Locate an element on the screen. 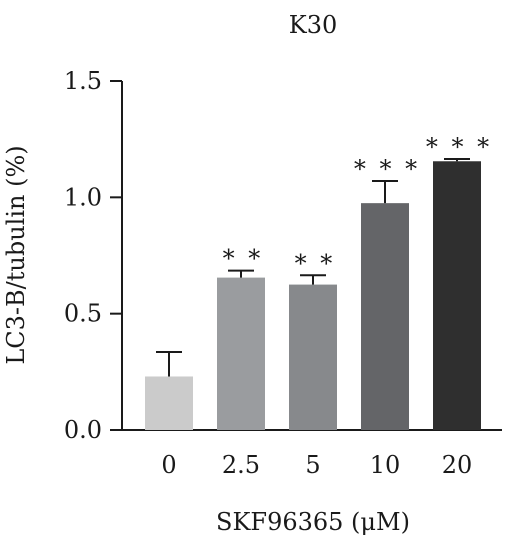  x-tick-label: 5 is located at coordinates (312, 465).